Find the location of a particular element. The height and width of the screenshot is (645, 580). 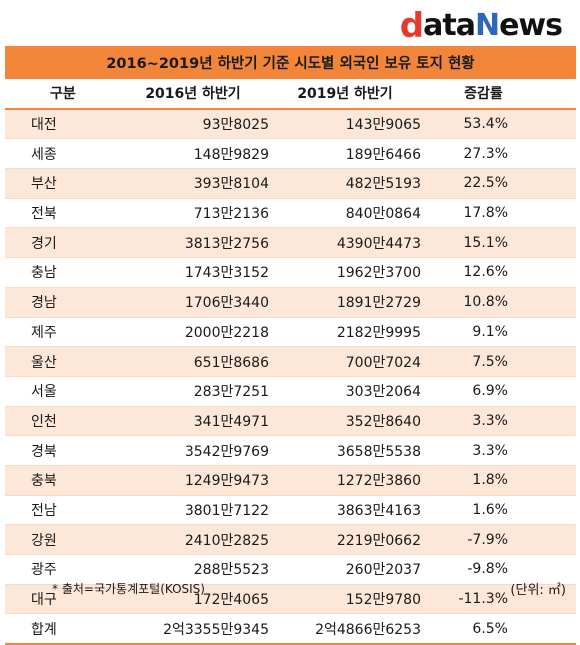

cell-2016: 1743만3152 is located at coordinates (193, 272).